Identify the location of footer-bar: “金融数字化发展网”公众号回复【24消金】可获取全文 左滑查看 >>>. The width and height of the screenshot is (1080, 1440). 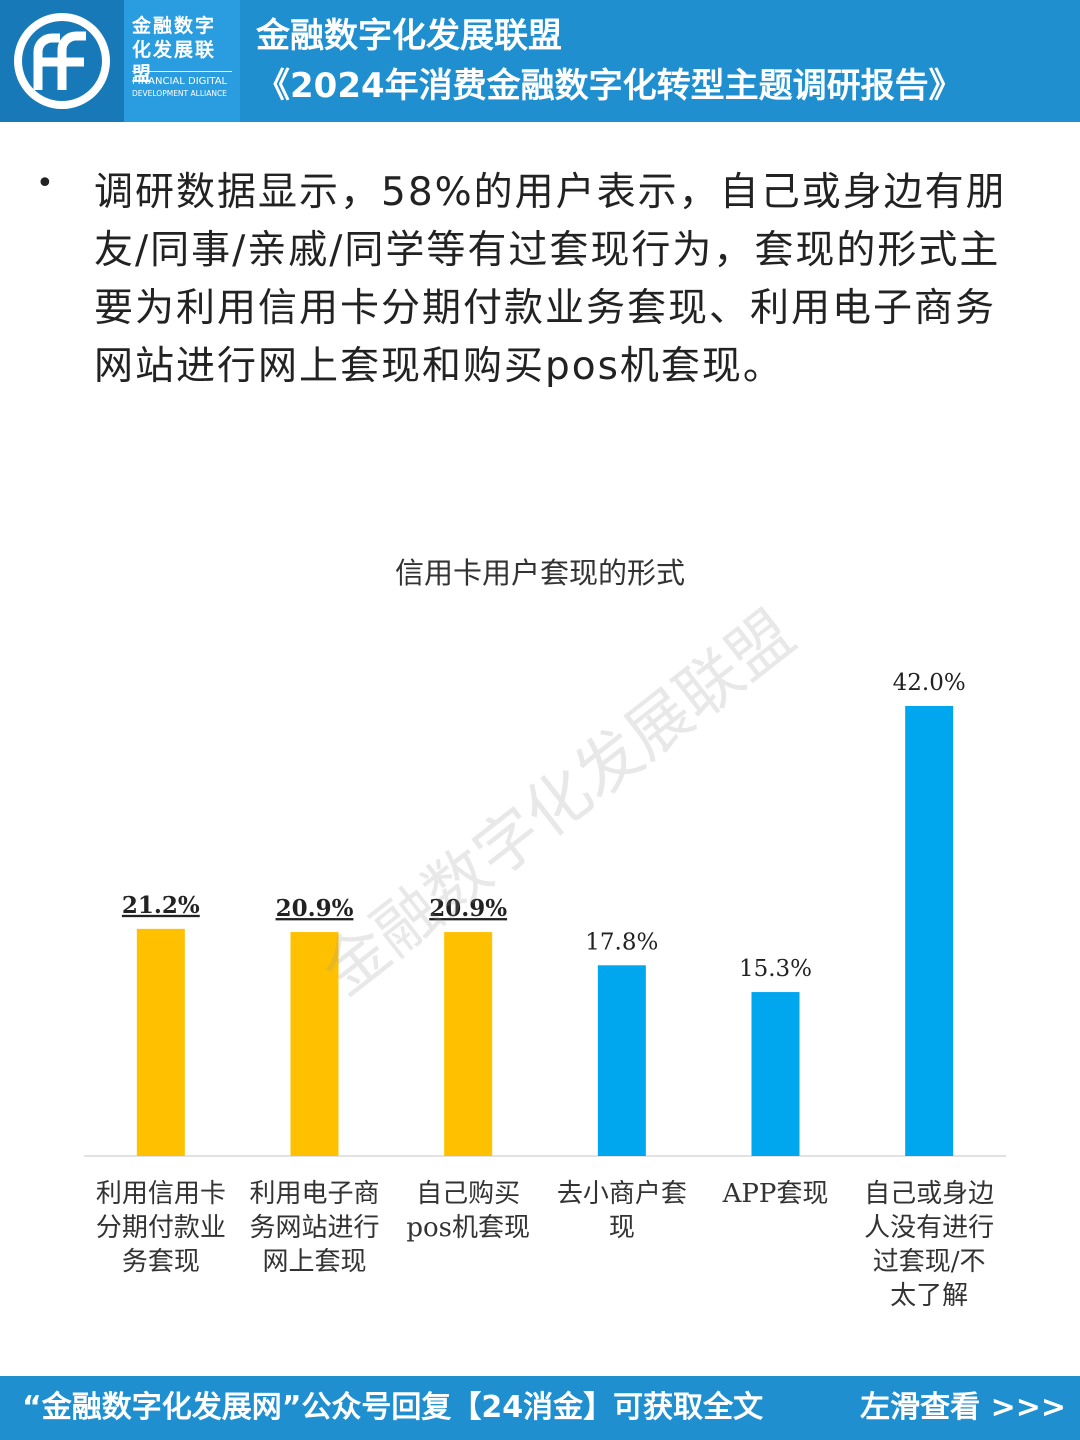
(540, 1408).